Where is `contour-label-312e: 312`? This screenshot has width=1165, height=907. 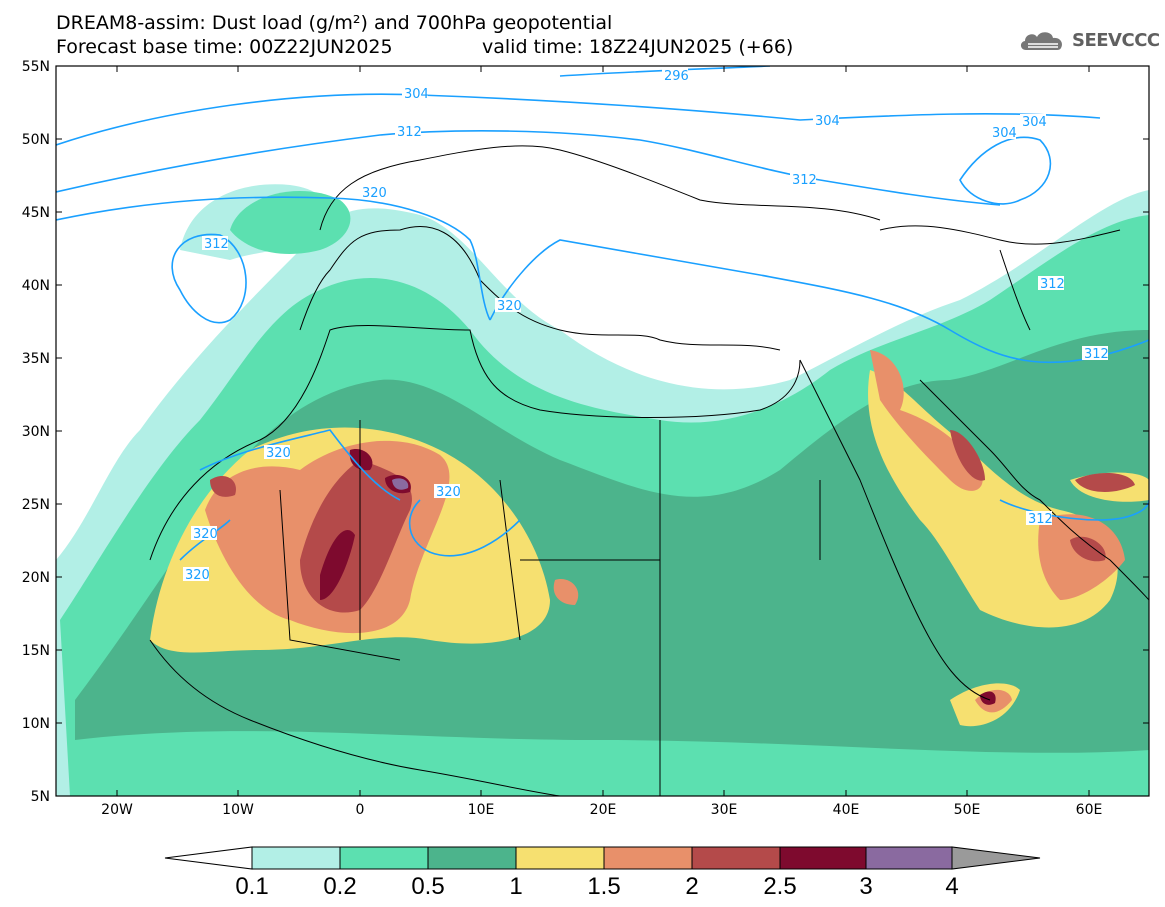 contour-label-312e: 312 is located at coordinates (1096, 354).